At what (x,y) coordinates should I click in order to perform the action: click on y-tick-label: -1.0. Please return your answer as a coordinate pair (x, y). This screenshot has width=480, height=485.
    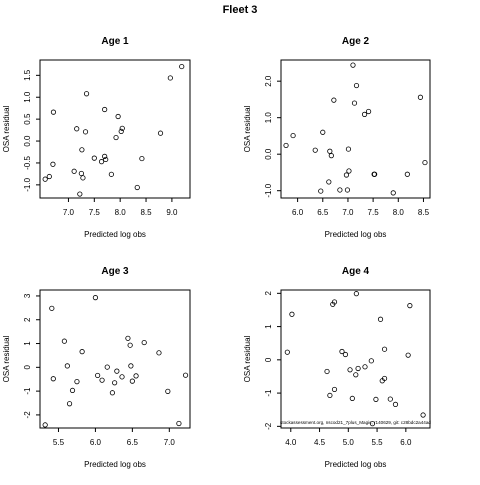
    Looking at the image, I should click on (268, 190).